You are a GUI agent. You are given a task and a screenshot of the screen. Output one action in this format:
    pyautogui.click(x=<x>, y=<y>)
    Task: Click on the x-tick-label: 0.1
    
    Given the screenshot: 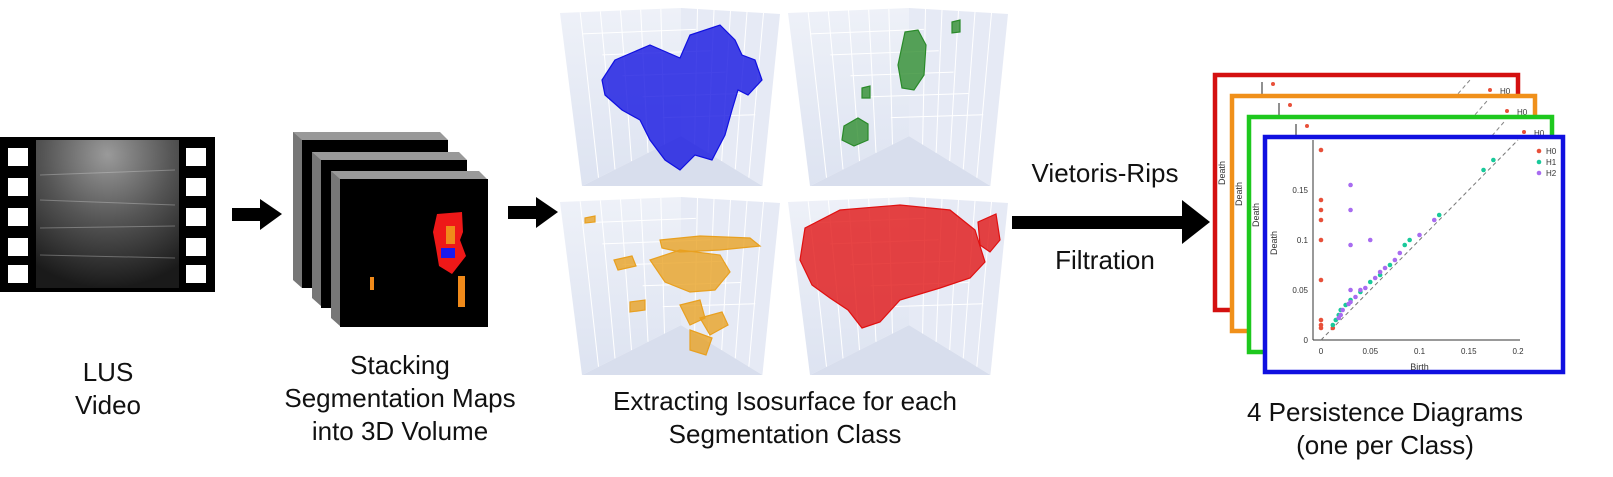 What is the action you would take?
    pyautogui.click(x=1420, y=351)
    